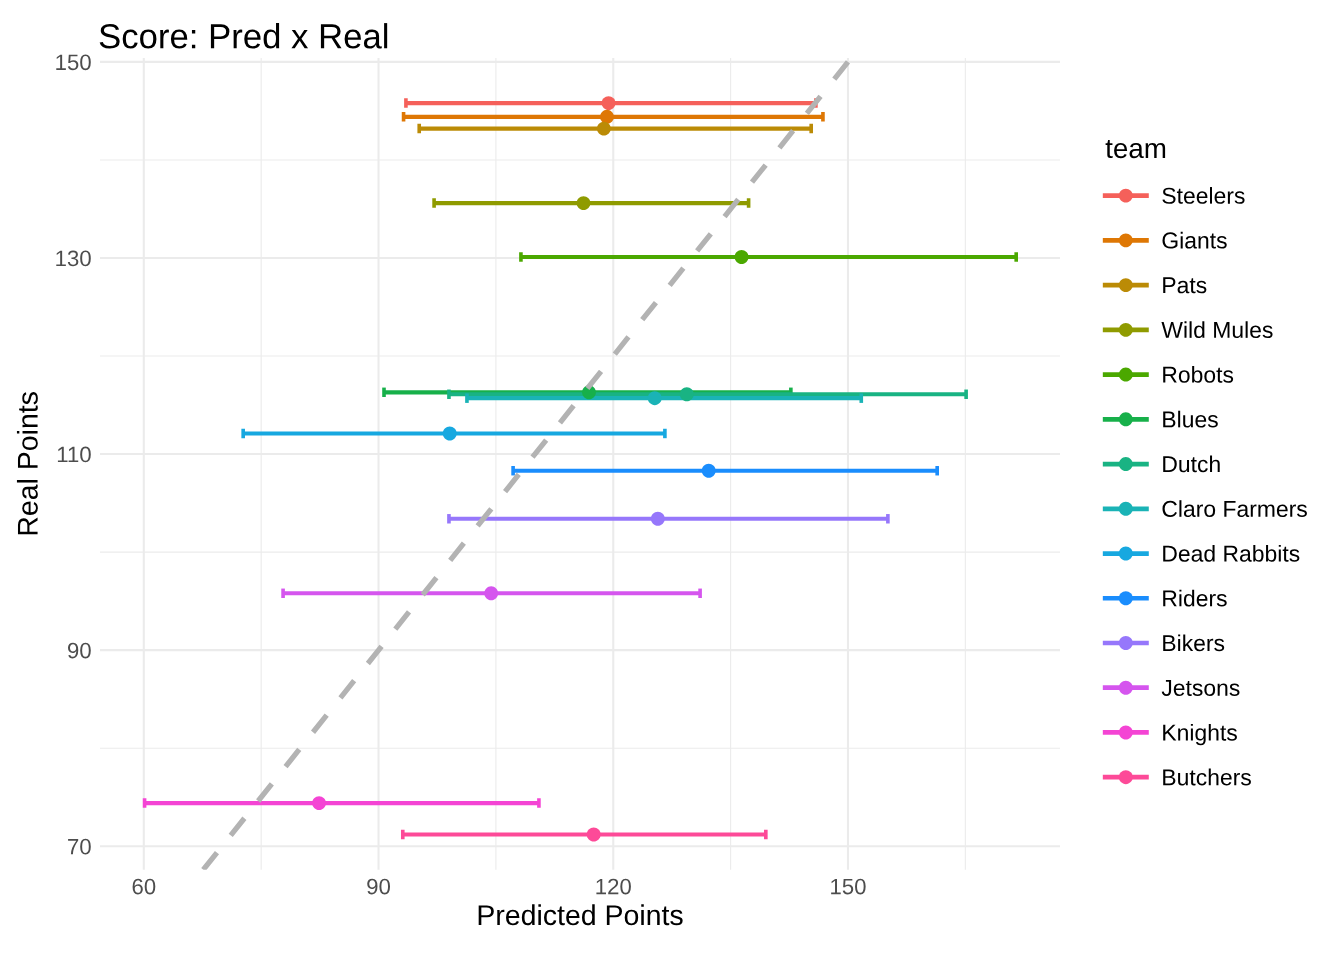 Image resolution: width=1344 pixels, height=960 pixels. What do you see at coordinates (1203, 195) in the screenshot?
I see `legend-label: Steelers` at bounding box center [1203, 195].